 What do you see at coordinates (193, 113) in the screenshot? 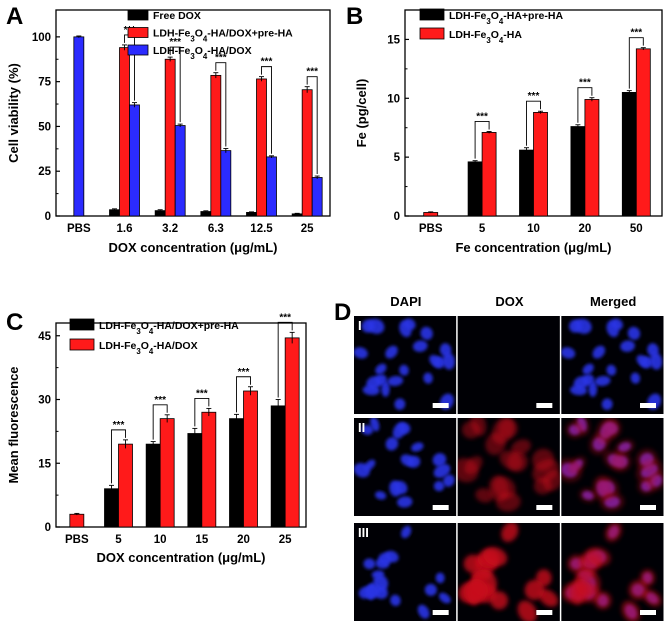
I see `plot-frame` at bounding box center [193, 113].